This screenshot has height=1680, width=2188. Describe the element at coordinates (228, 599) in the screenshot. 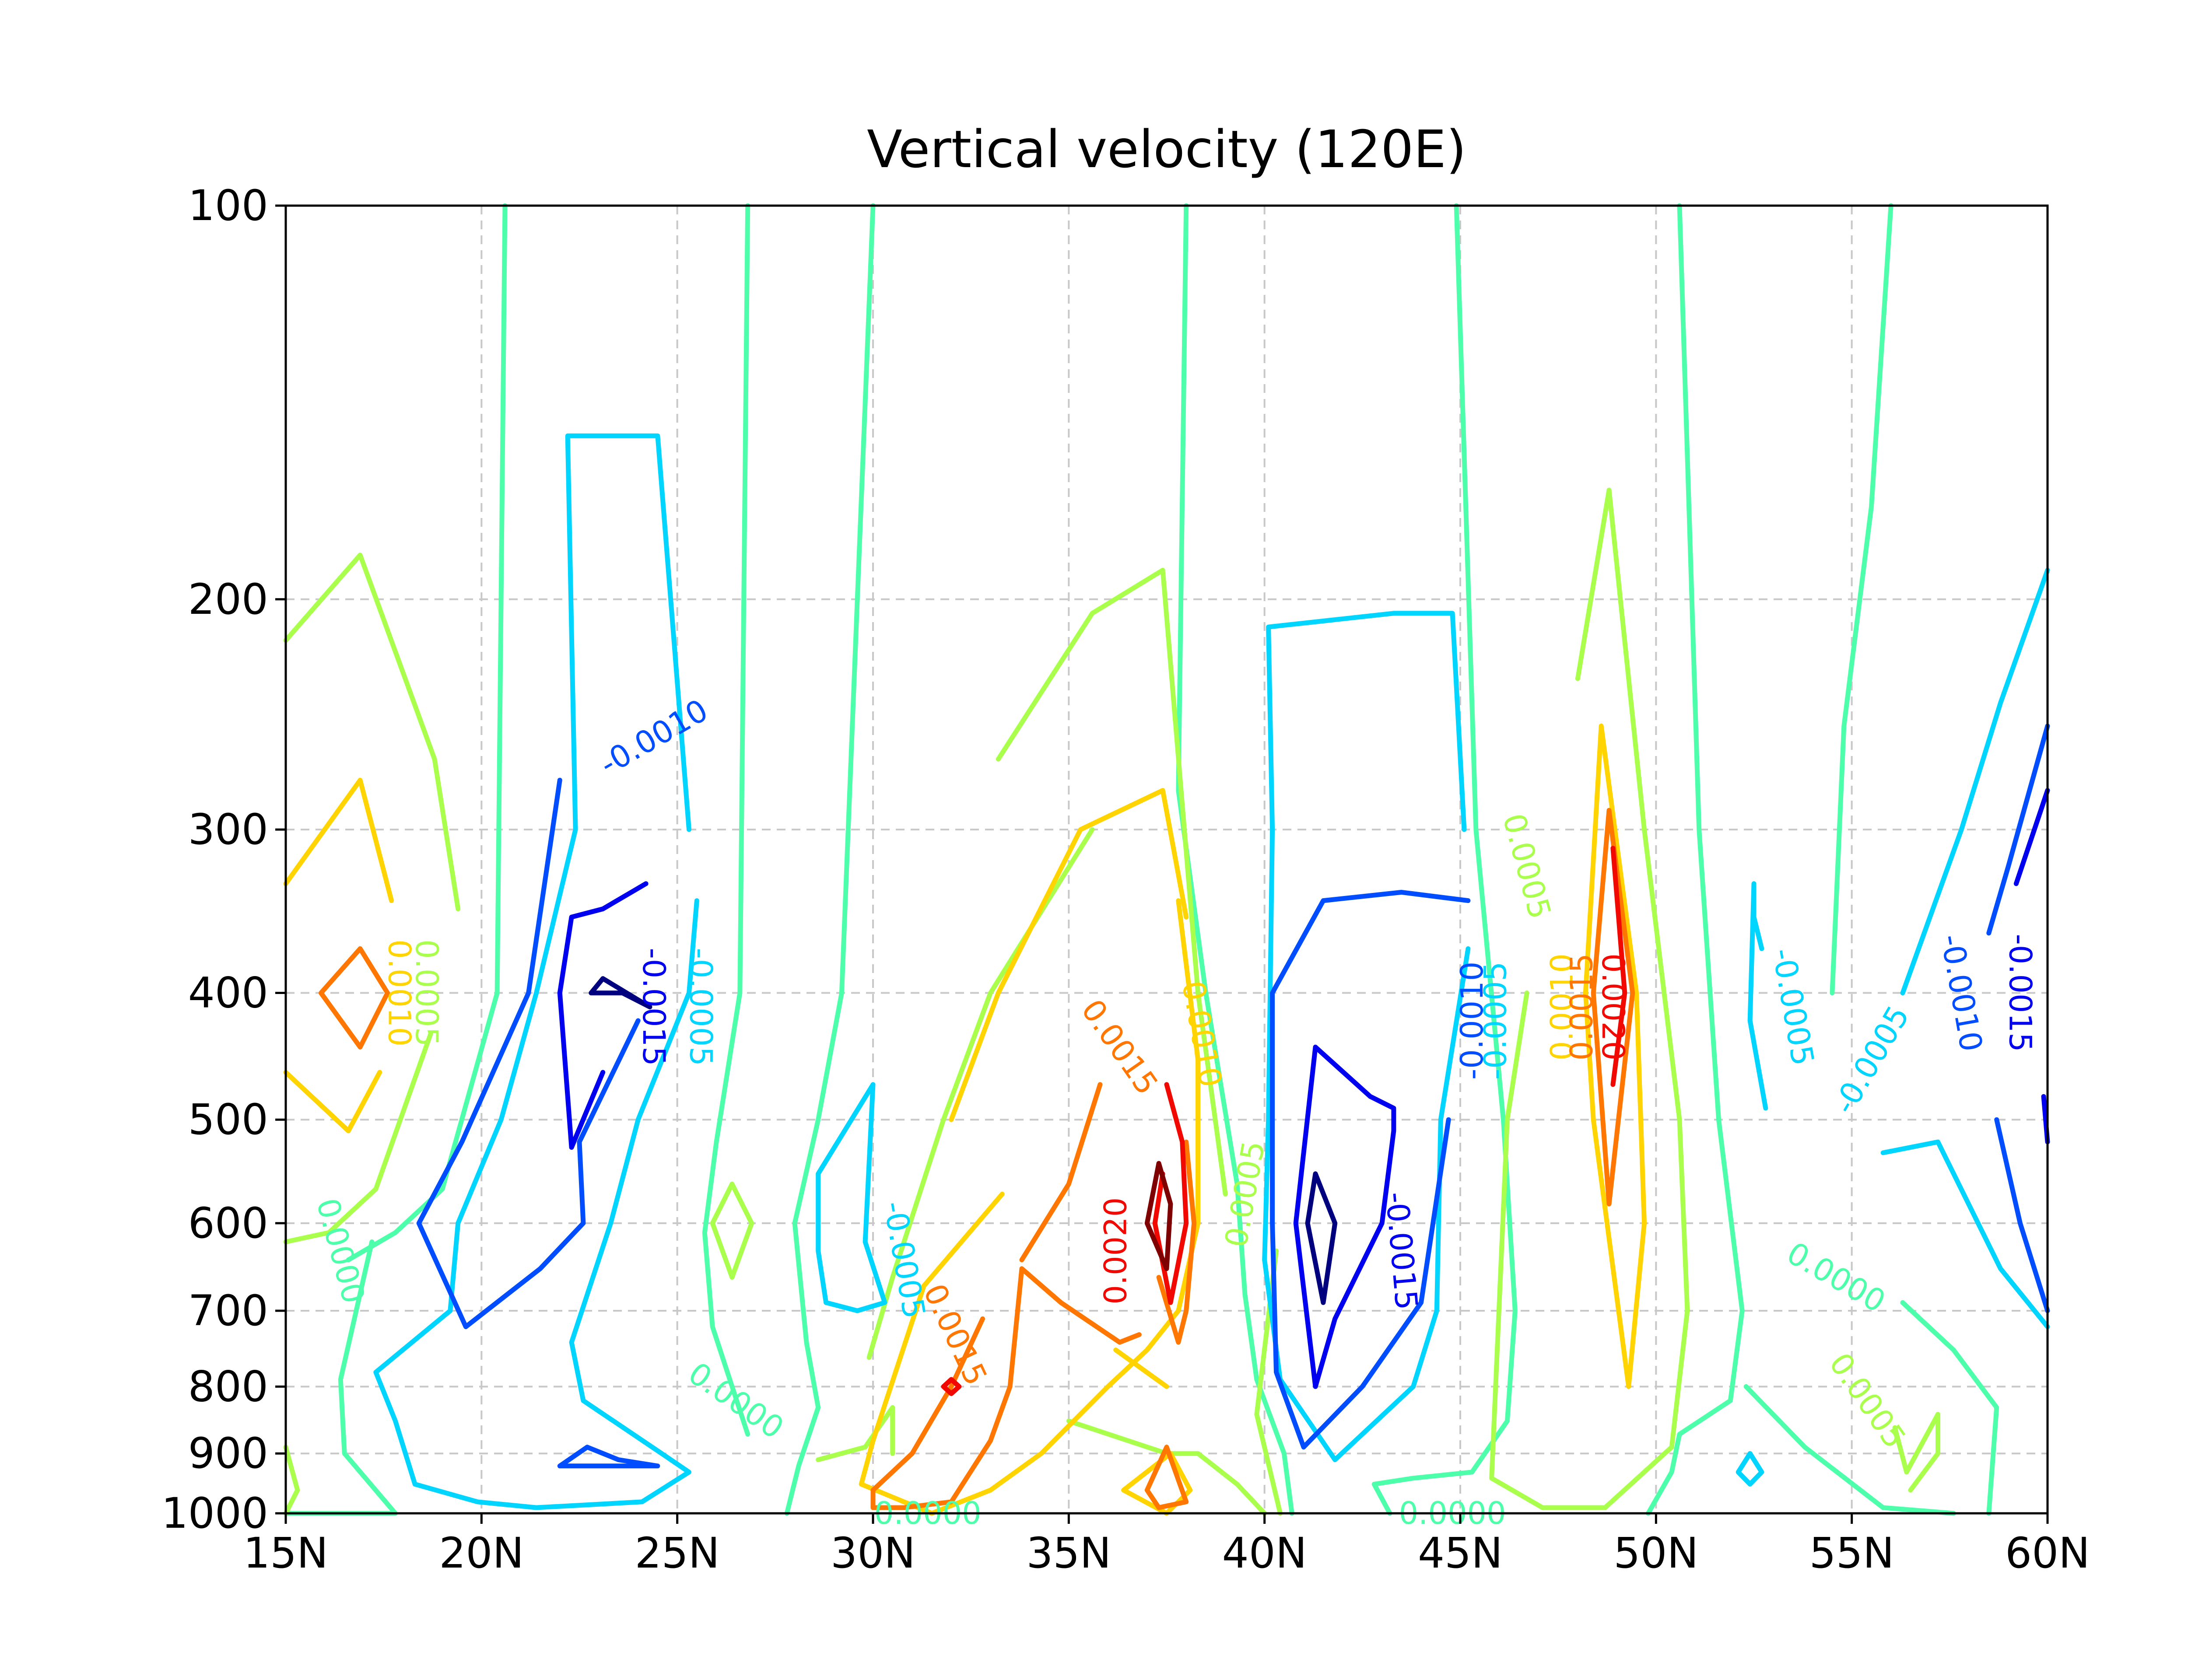

I see `y-tick-label: 200` at that location.